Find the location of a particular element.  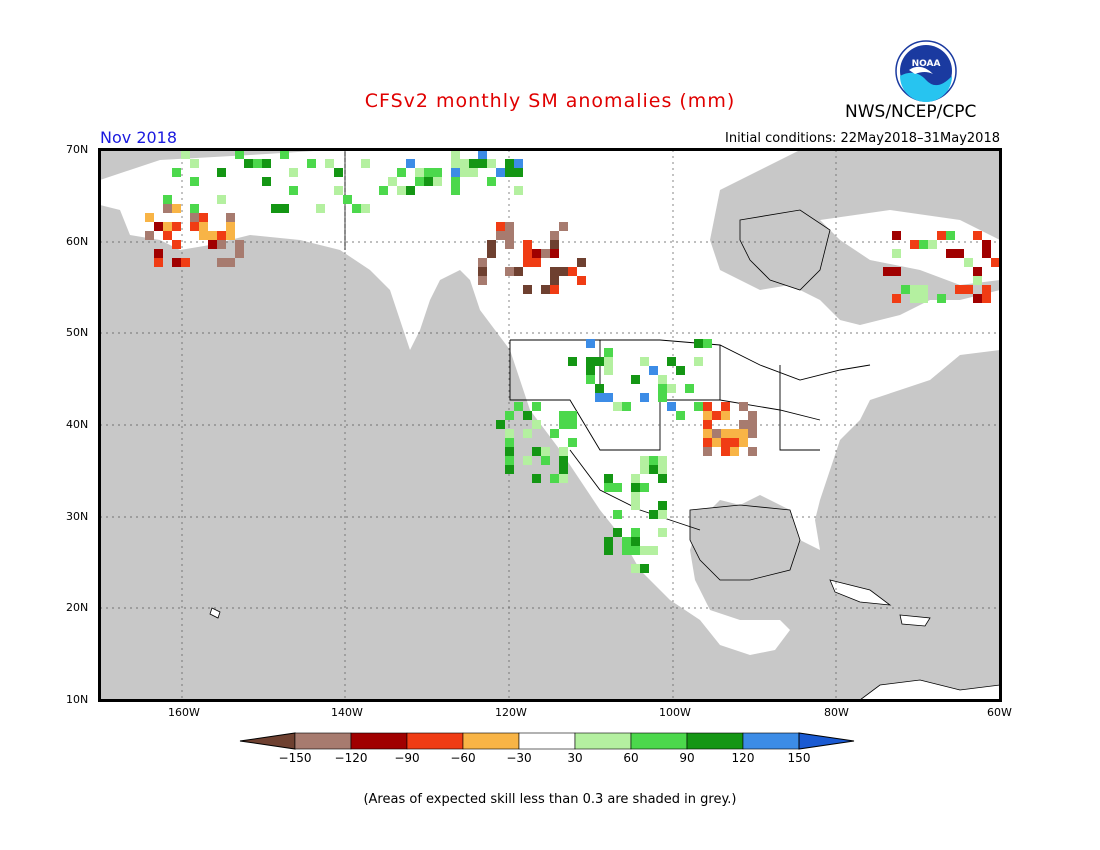

south-america-land is located at coordinates (929, 689).